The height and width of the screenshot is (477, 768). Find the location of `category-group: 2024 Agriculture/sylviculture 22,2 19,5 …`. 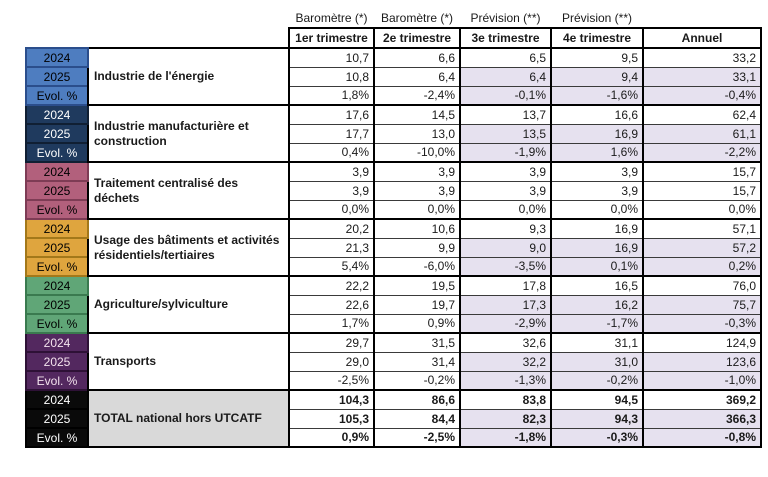

category-group: 2024 Agriculture/sylviculture 22,2 19,5 … is located at coordinates (393, 304).